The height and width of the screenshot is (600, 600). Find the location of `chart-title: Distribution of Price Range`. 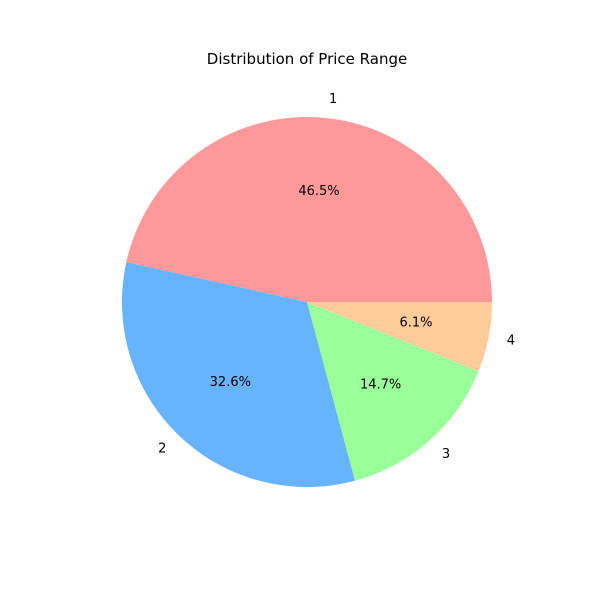

chart-title: Distribution of Price Range is located at coordinates (307, 59).